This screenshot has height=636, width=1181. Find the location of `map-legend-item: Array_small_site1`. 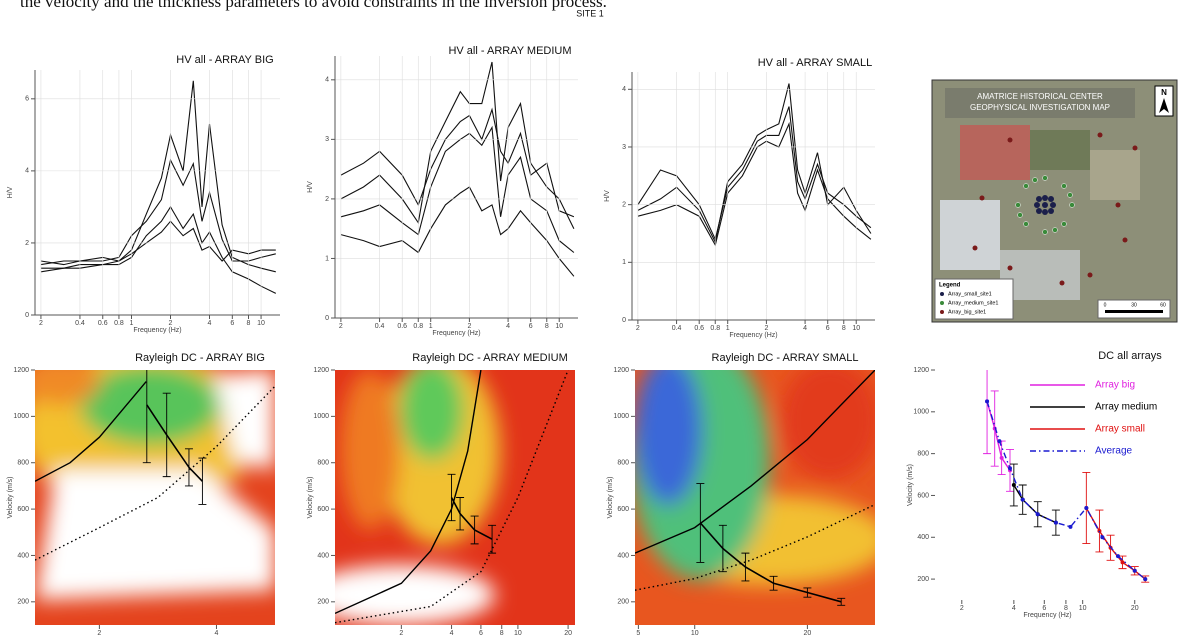

map-legend-item: Array_small_site1 is located at coordinates (970, 294).